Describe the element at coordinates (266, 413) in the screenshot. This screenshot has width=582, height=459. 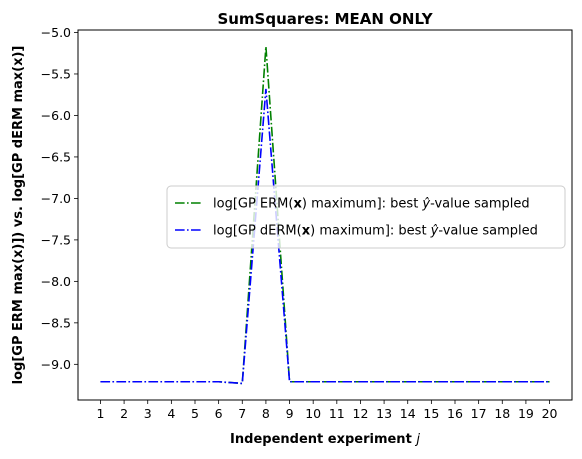
I see `x-tick-label: 8` at that location.